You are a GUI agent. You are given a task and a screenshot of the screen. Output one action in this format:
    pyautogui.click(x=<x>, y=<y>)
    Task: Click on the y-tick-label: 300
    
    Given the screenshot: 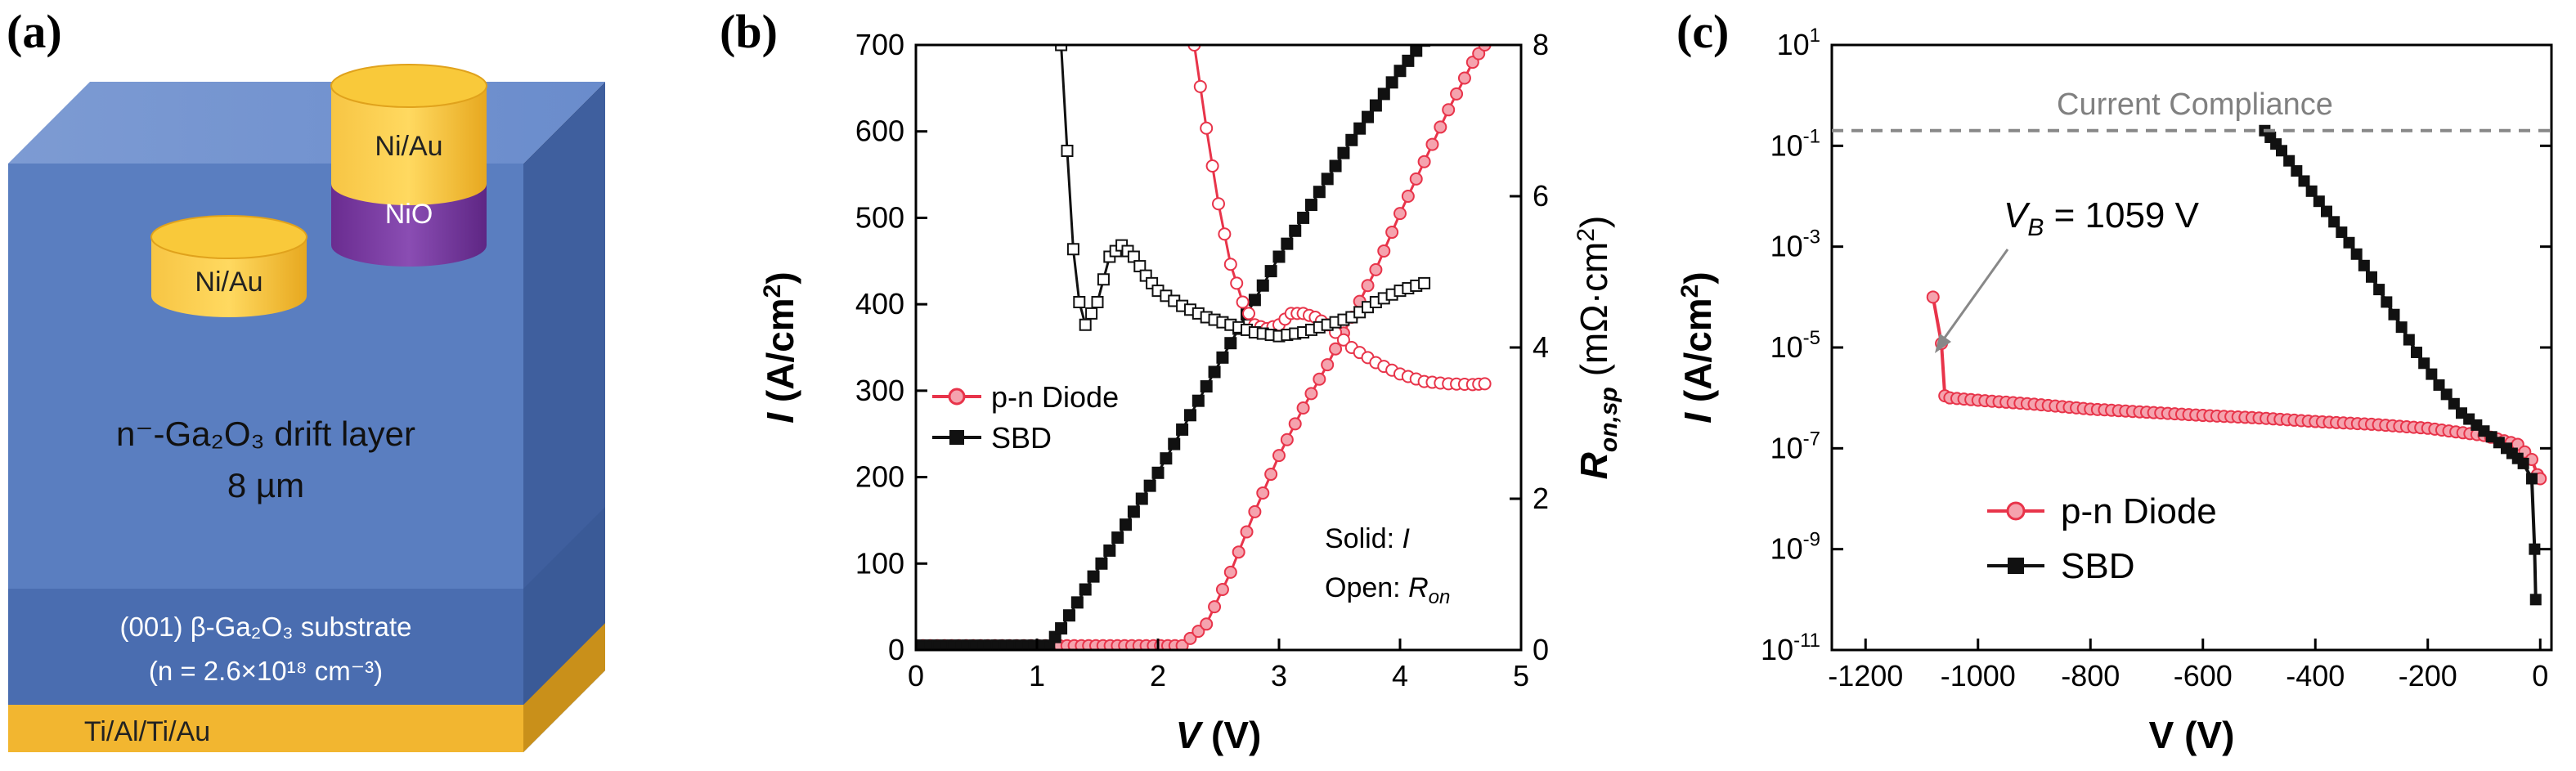 What is the action you would take?
    pyautogui.click(x=879, y=390)
    